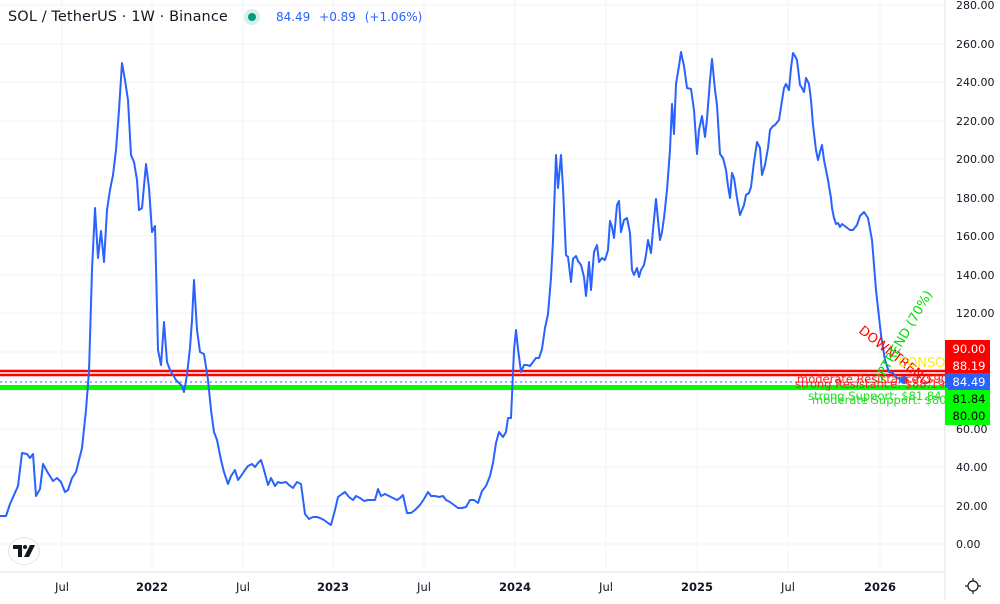 Image resolution: width=1000 pixels, height=604 pixels. What do you see at coordinates (293, 17) in the screenshot?
I see `last-price: 84.49` at bounding box center [293, 17].